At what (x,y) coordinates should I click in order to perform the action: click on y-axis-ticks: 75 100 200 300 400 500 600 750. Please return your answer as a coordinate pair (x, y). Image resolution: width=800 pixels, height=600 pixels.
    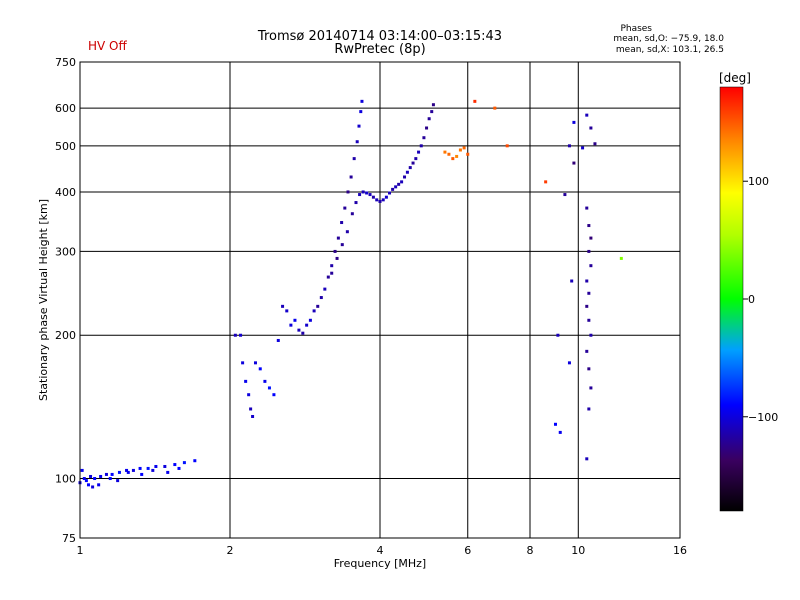
    Looking at the image, I should click on (65, 300).